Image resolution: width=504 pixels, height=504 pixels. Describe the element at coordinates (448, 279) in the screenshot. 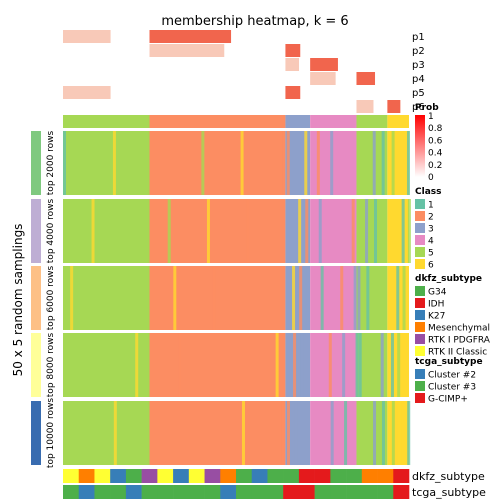

I see `legend-title: dkfz_subtype` at that location.